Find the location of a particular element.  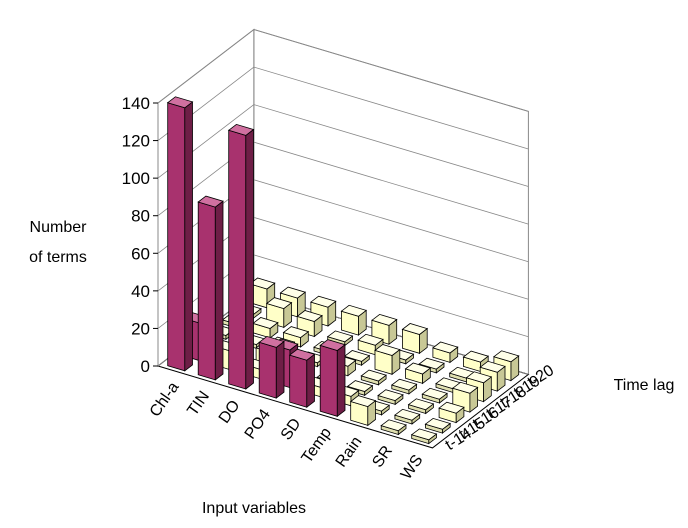

x-tick-label: Rain is located at coordinates (349, 452).